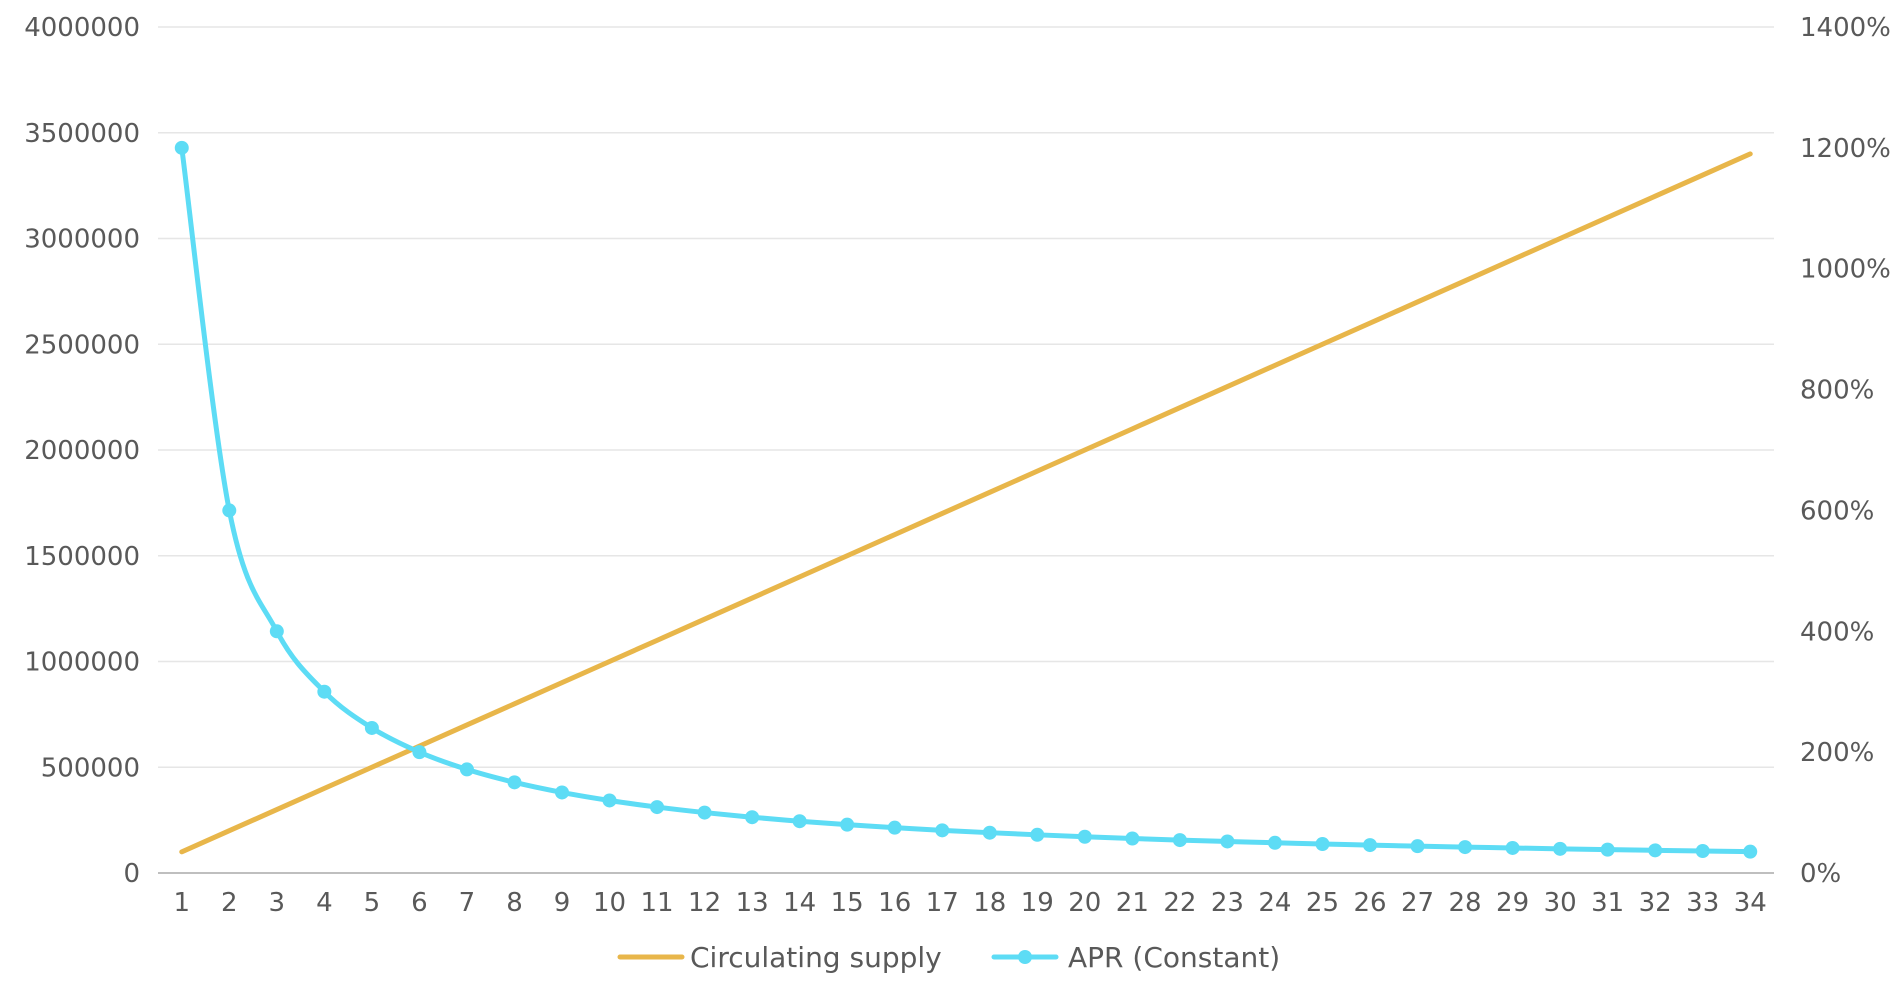 The width and height of the screenshot is (1896, 990). Describe the element at coordinates (82, 134) in the screenshot. I see `left-tick-label: 3500000` at that location.